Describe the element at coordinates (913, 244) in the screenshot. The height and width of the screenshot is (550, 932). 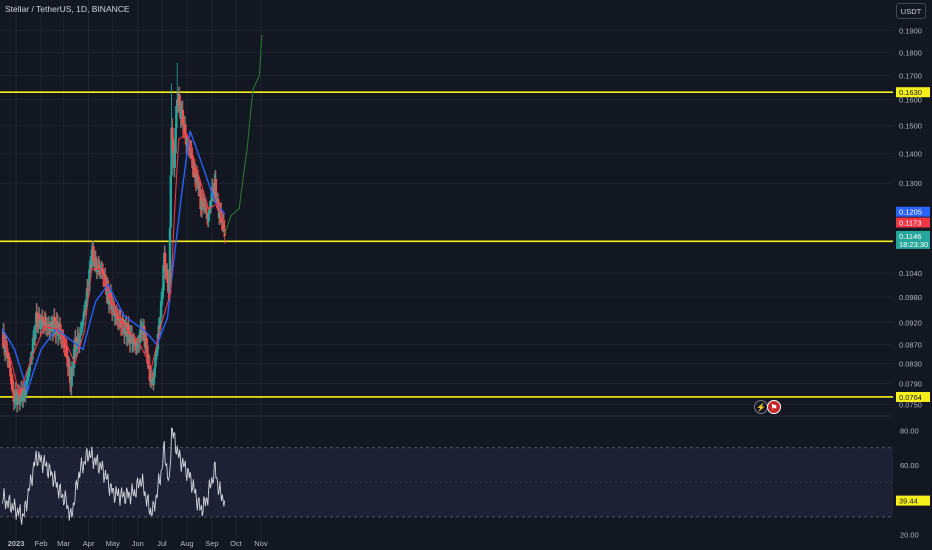
I see `last-price-label-countdown: 18:23:30` at that location.